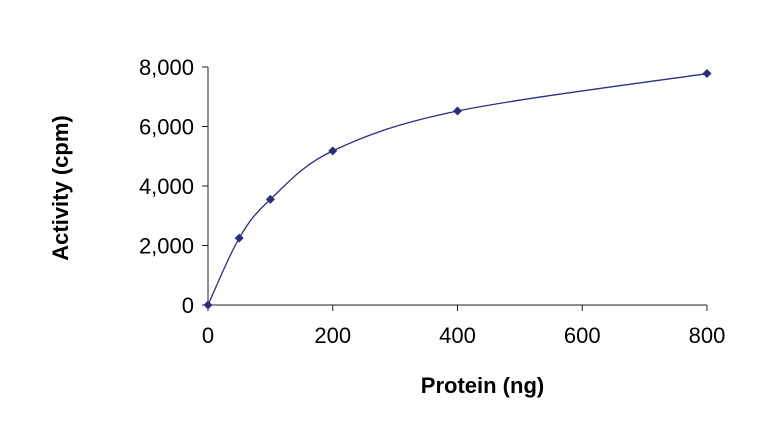 This screenshot has height=431, width=768. Describe the element at coordinates (457, 335) in the screenshot. I see `x-tick-label: 400` at that location.